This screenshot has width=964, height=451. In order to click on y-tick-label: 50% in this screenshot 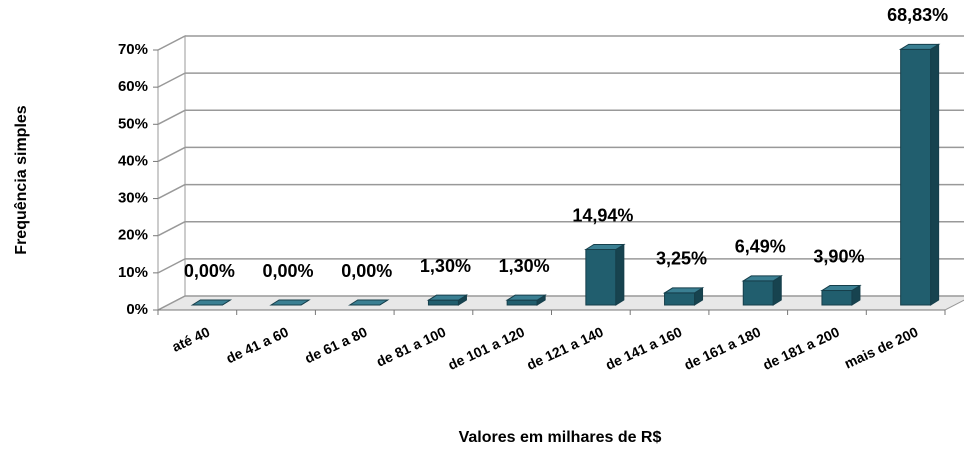, I will do `click(133, 123)`.